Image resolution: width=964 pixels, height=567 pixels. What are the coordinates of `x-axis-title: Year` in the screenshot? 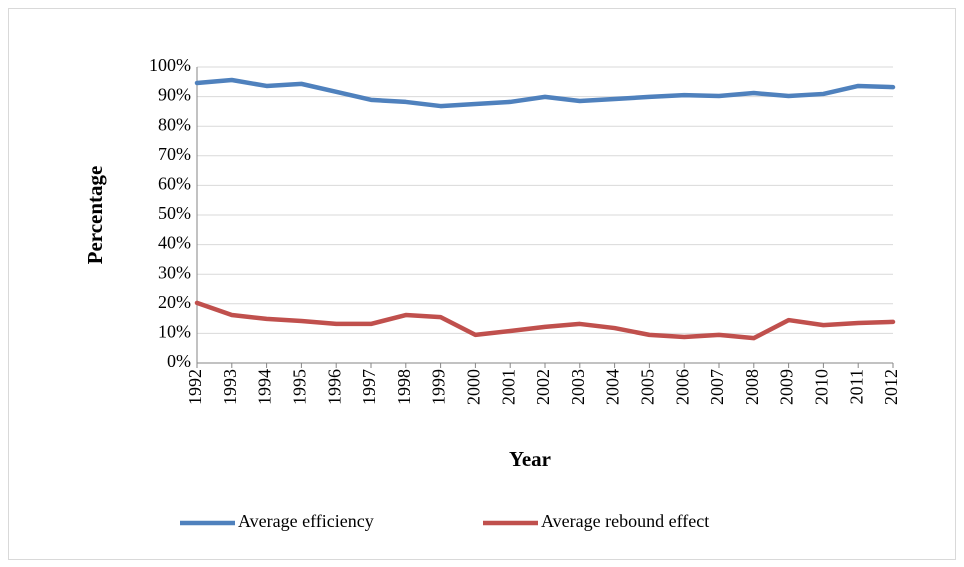 It's located at (530, 459).